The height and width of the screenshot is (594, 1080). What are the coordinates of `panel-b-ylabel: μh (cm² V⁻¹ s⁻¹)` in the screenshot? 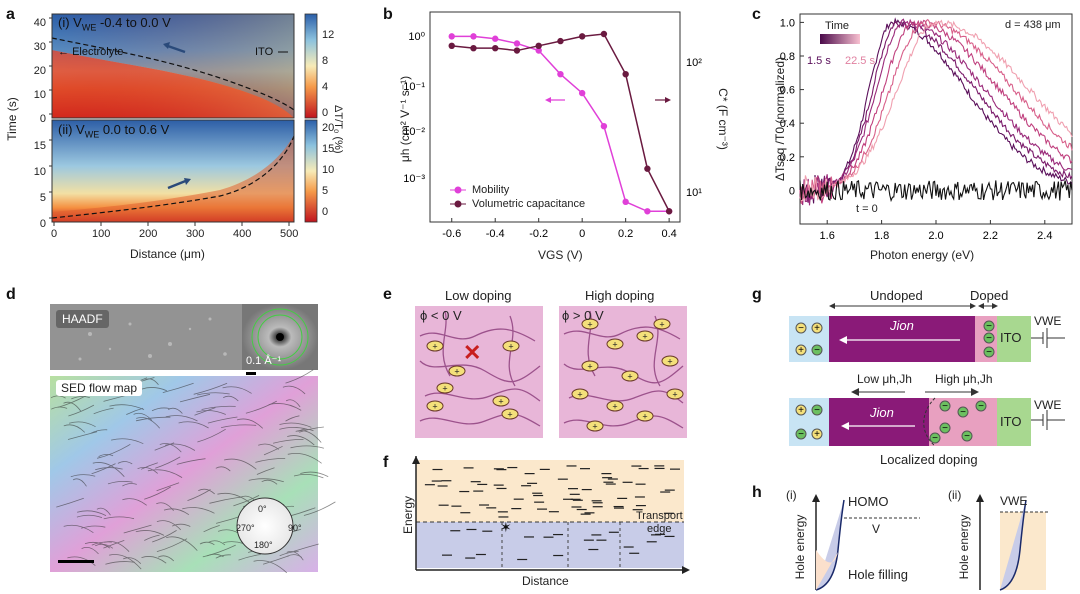 It's located at (405, 119).